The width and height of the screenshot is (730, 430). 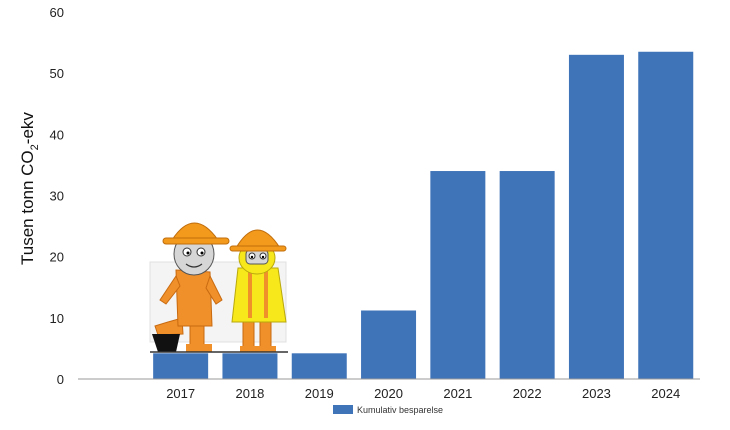 I want to click on bar-2017, so click(x=181, y=366).